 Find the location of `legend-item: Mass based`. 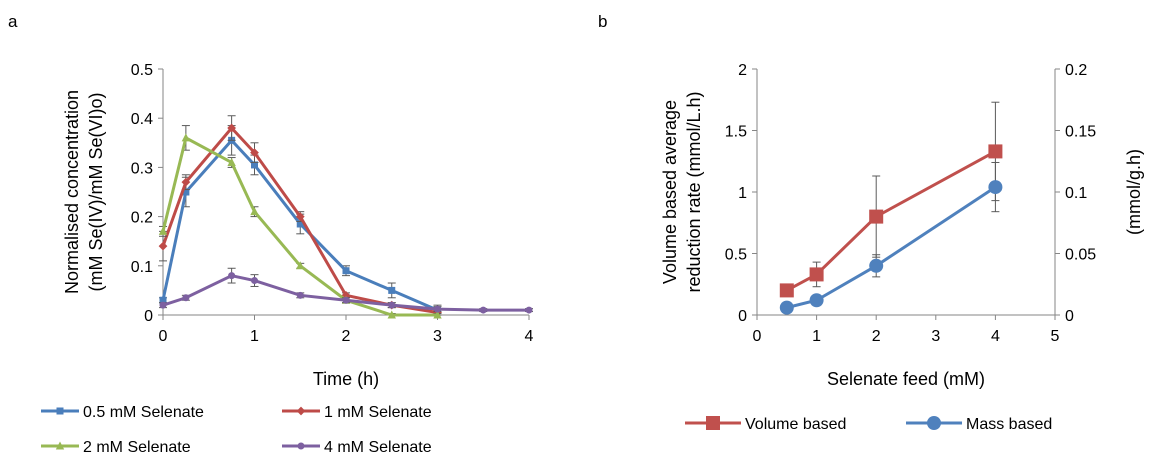

legend-item: Mass based is located at coordinates (979, 424).